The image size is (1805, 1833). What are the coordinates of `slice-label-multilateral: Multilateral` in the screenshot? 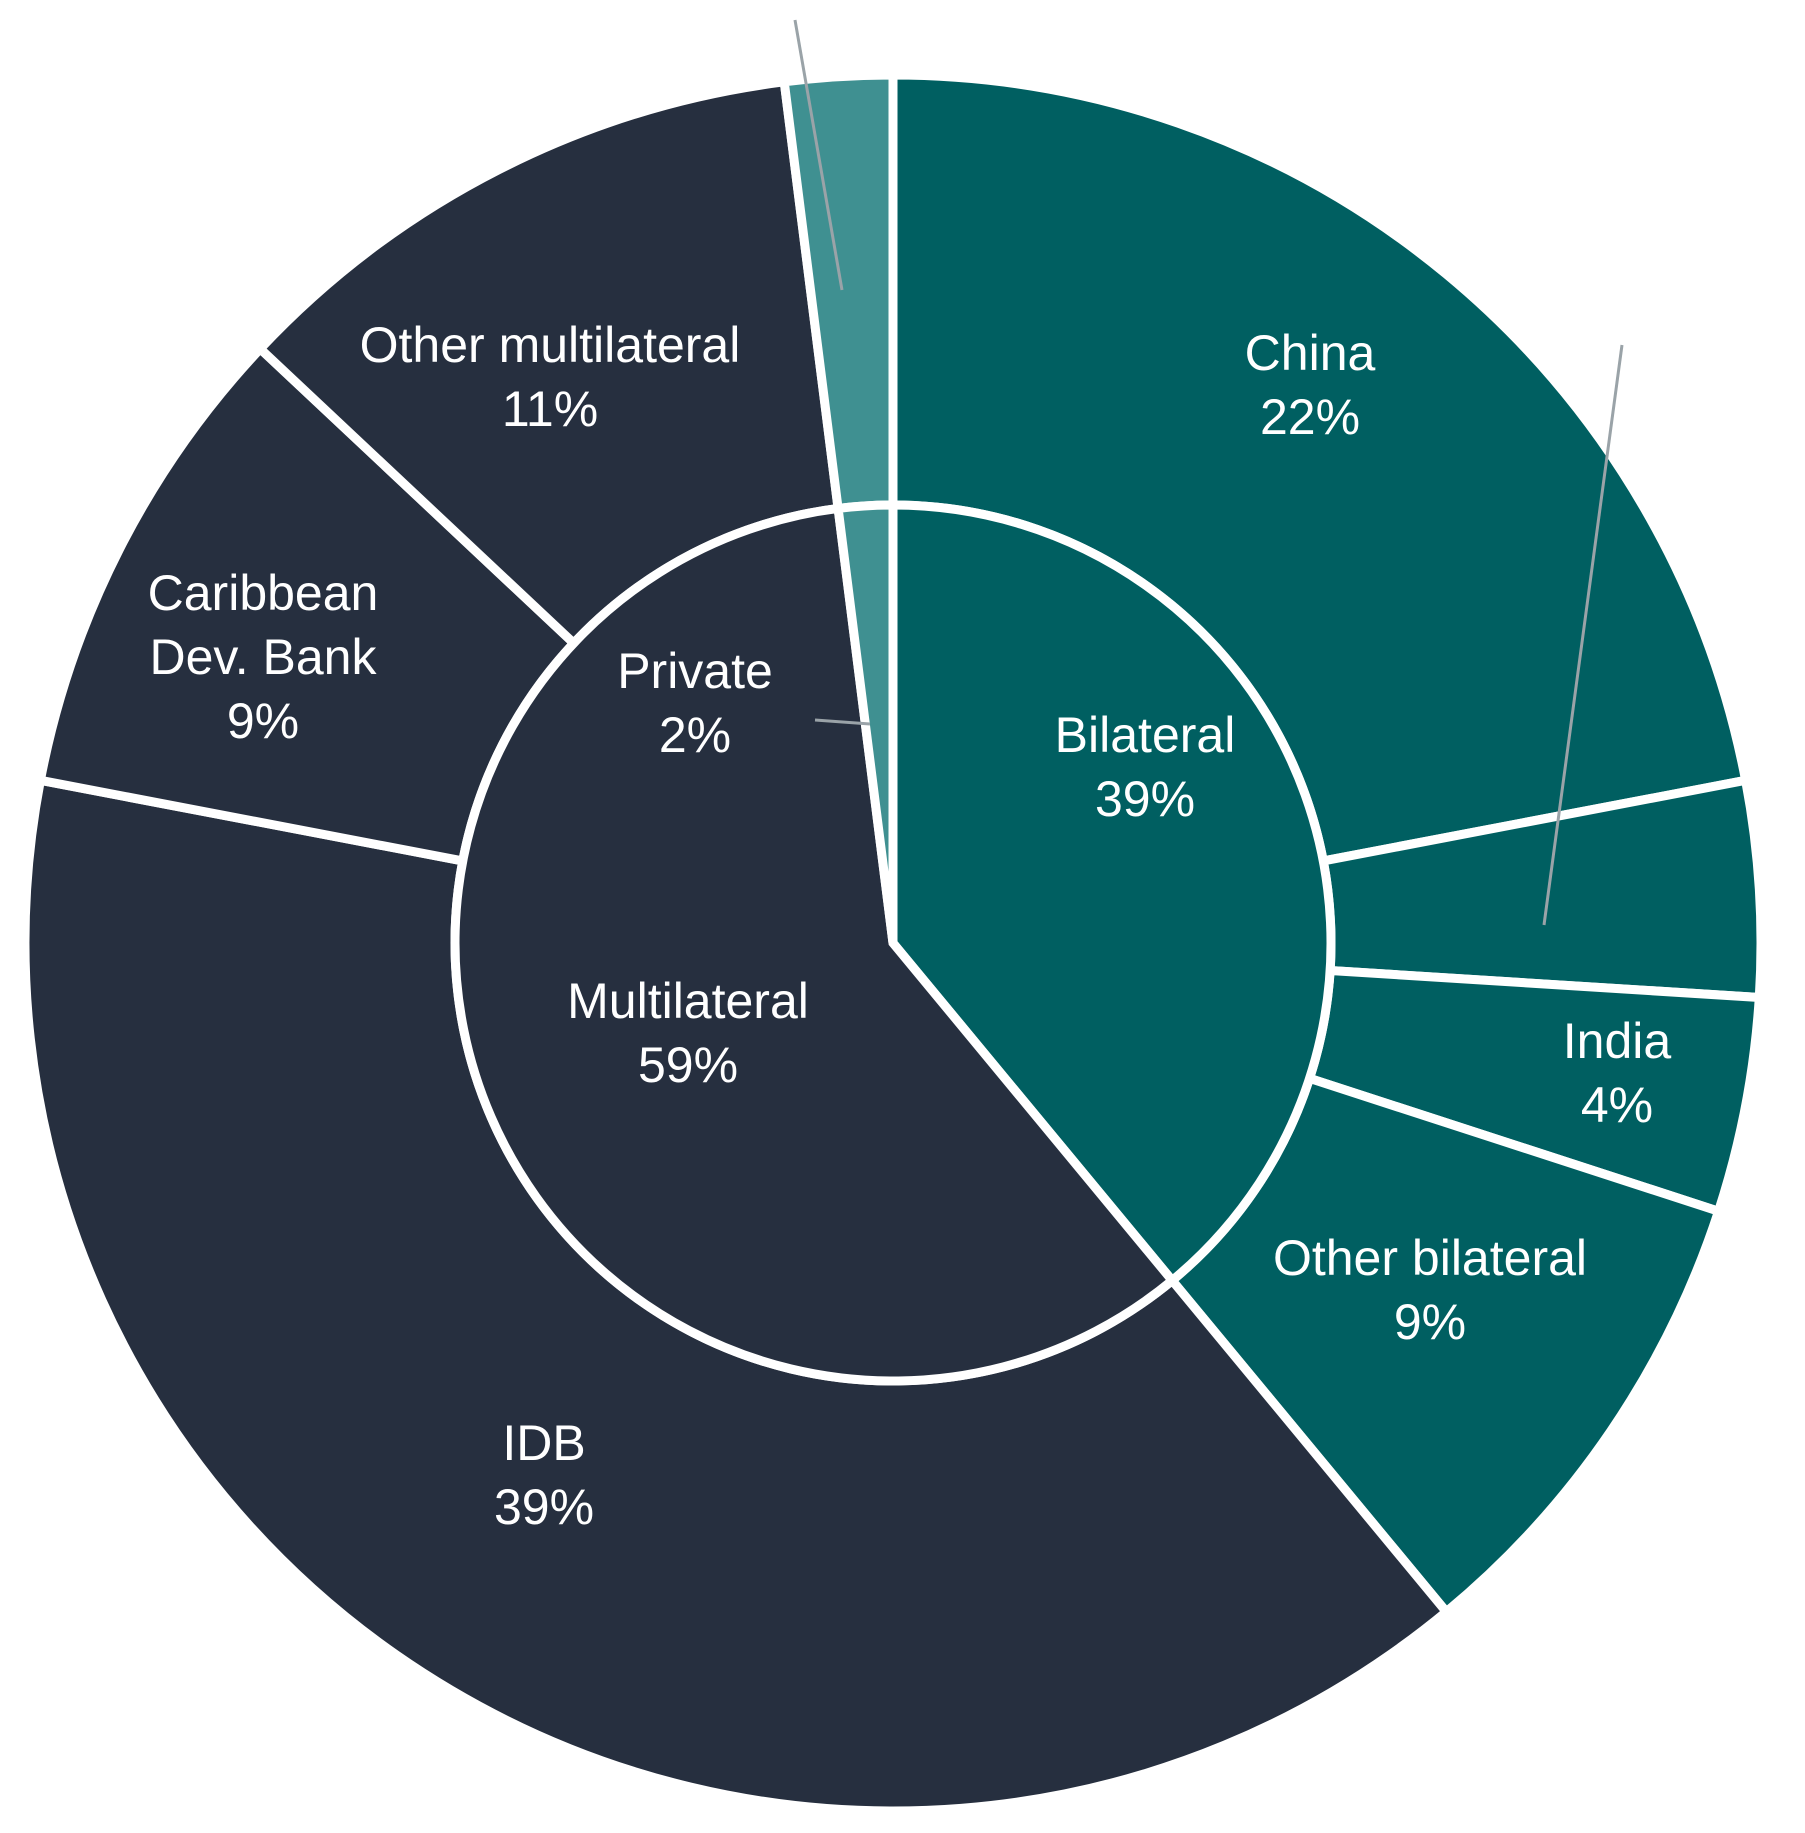 It's located at (688, 1001).